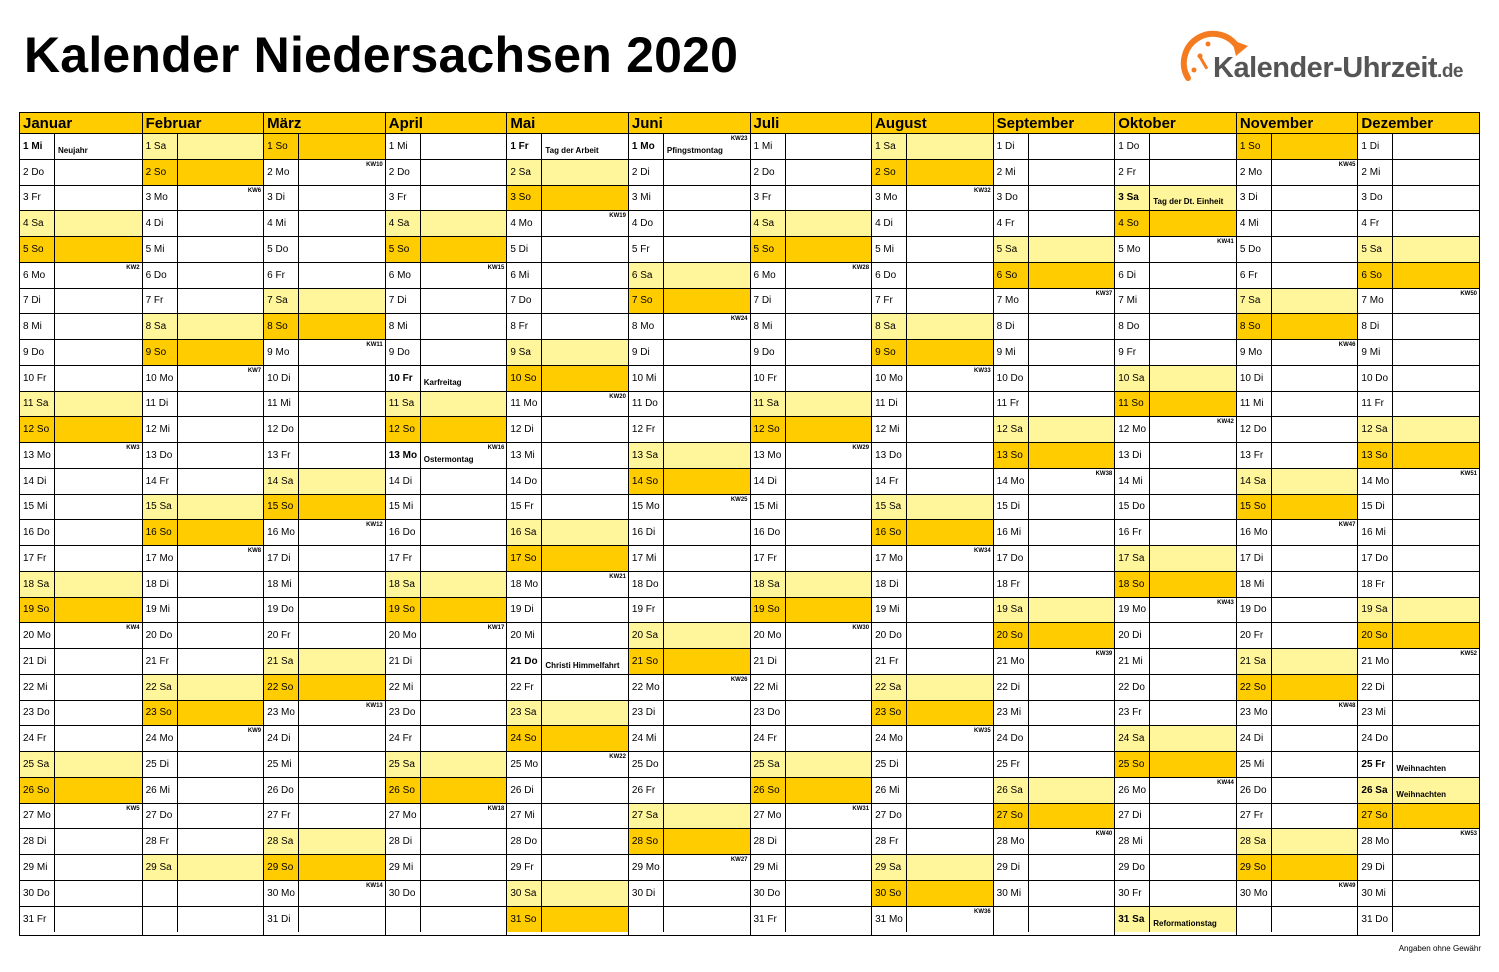 This screenshot has width=1499, height=972. What do you see at coordinates (1376, 481) in the screenshot?
I see `day-label: 14 Mo` at bounding box center [1376, 481].